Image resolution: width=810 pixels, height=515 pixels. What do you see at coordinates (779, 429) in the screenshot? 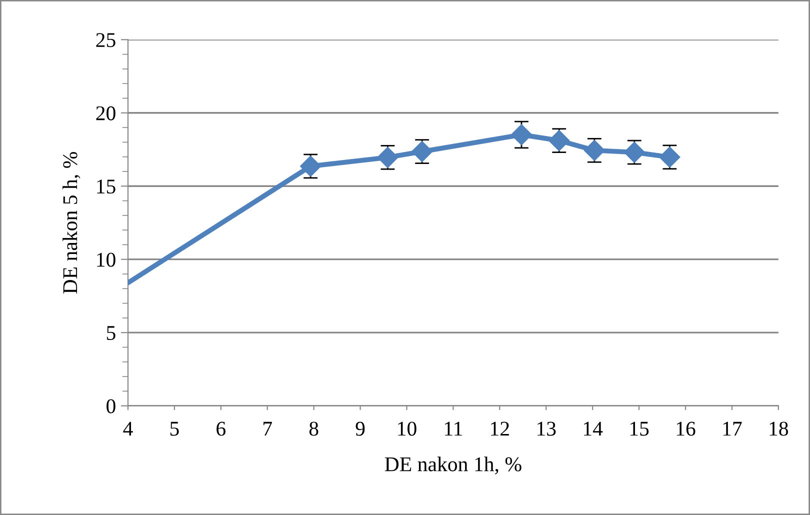
I see `x-tick-label: 18` at bounding box center [779, 429].